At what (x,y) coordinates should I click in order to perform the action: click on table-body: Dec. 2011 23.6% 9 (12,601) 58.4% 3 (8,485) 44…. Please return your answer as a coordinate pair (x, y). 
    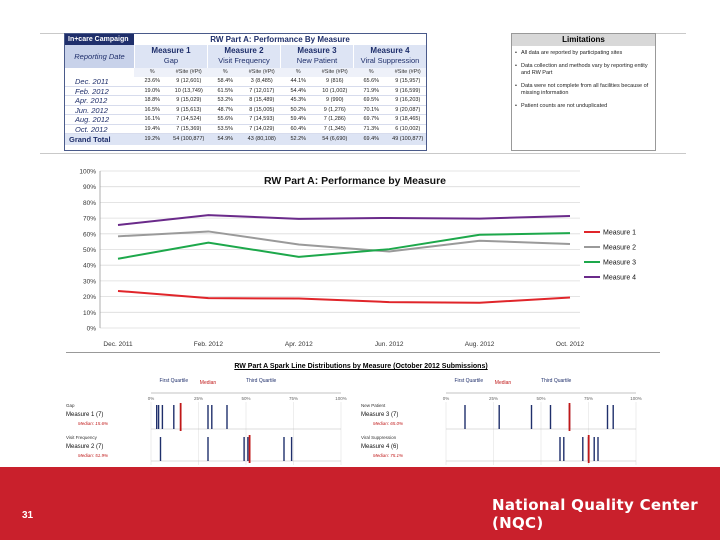
    Looking at the image, I should click on (245, 111).